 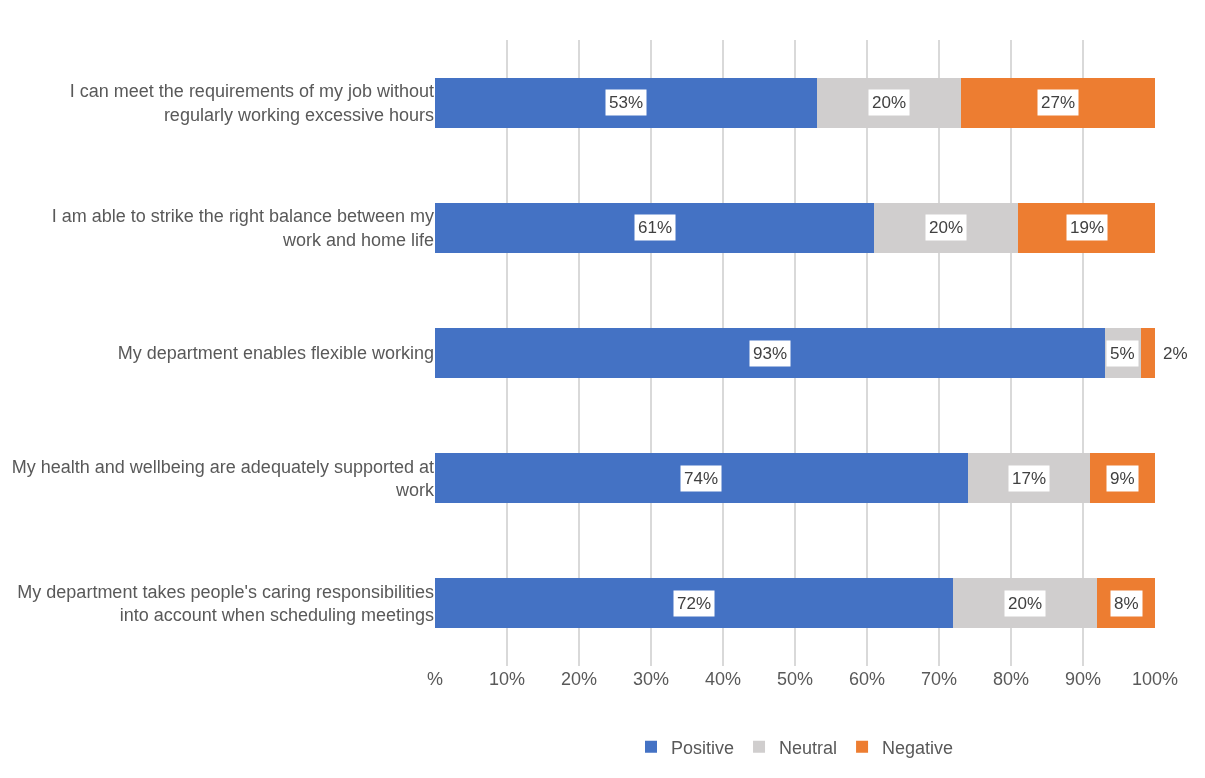 I want to click on data-label: 72%, so click(x=694, y=603).